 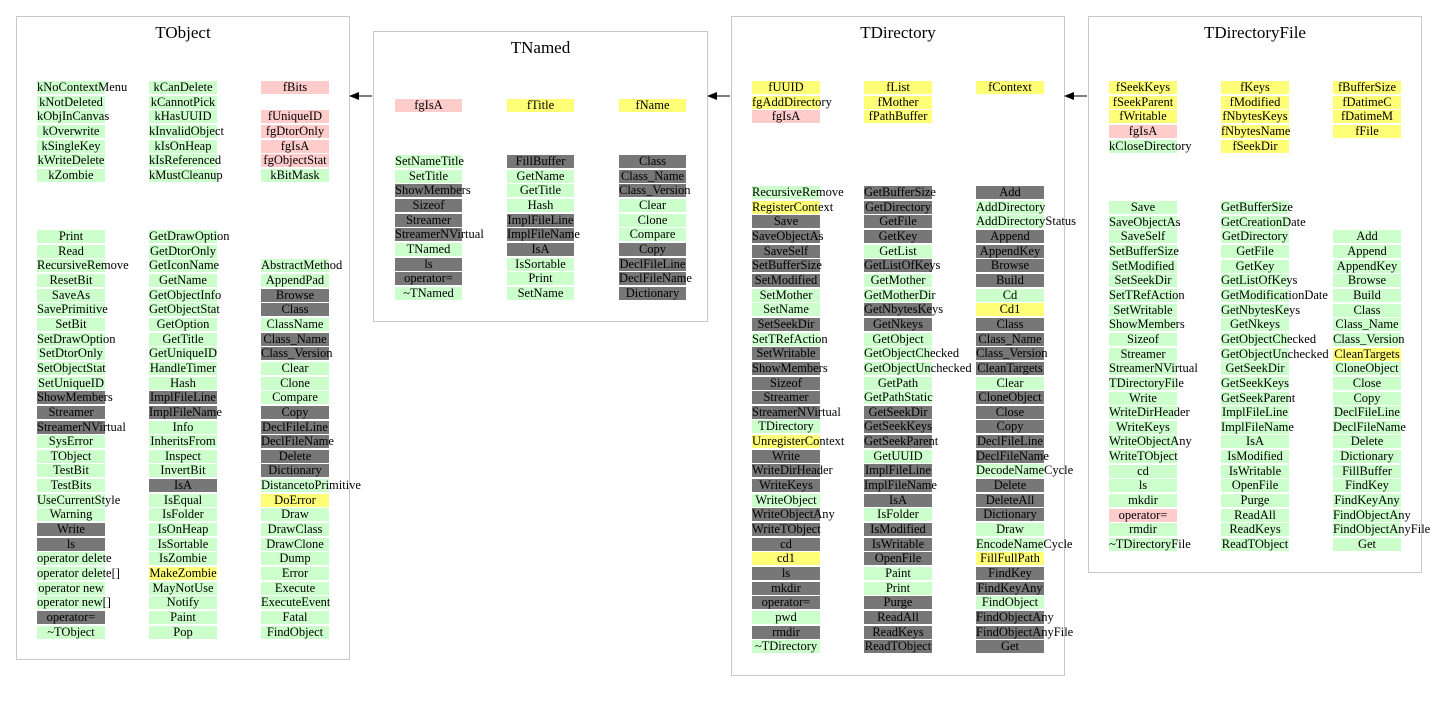 What do you see at coordinates (1367, 87) in the screenshot?
I see `member-fbuffersize: fBufferSize` at bounding box center [1367, 87].